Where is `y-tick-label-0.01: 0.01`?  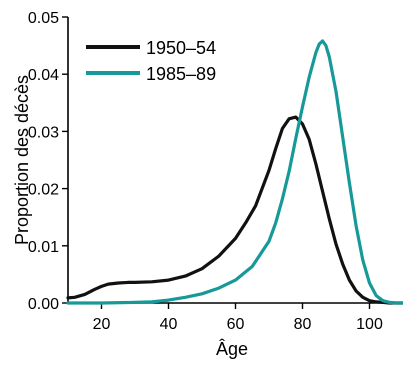 y-tick-label-0.01: 0.01 is located at coordinates (43, 247).